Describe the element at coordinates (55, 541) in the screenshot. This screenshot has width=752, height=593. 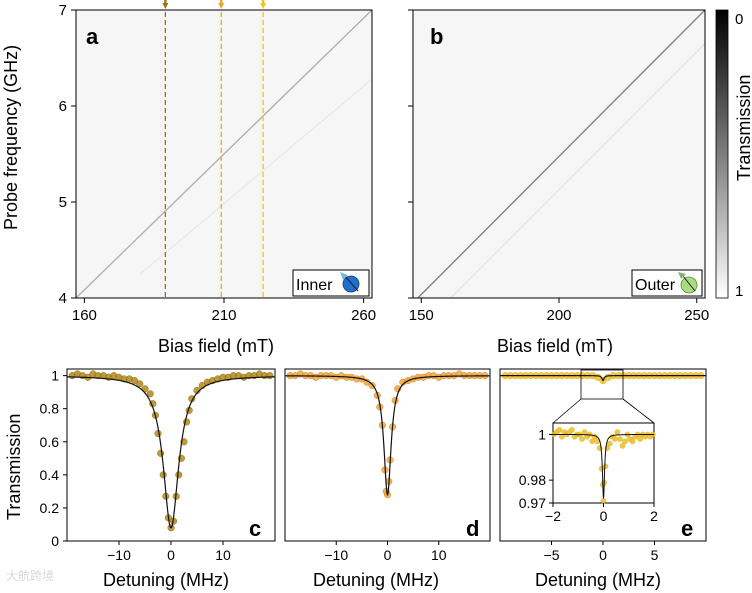
I see `ytick-label-c-0: 0` at that location.